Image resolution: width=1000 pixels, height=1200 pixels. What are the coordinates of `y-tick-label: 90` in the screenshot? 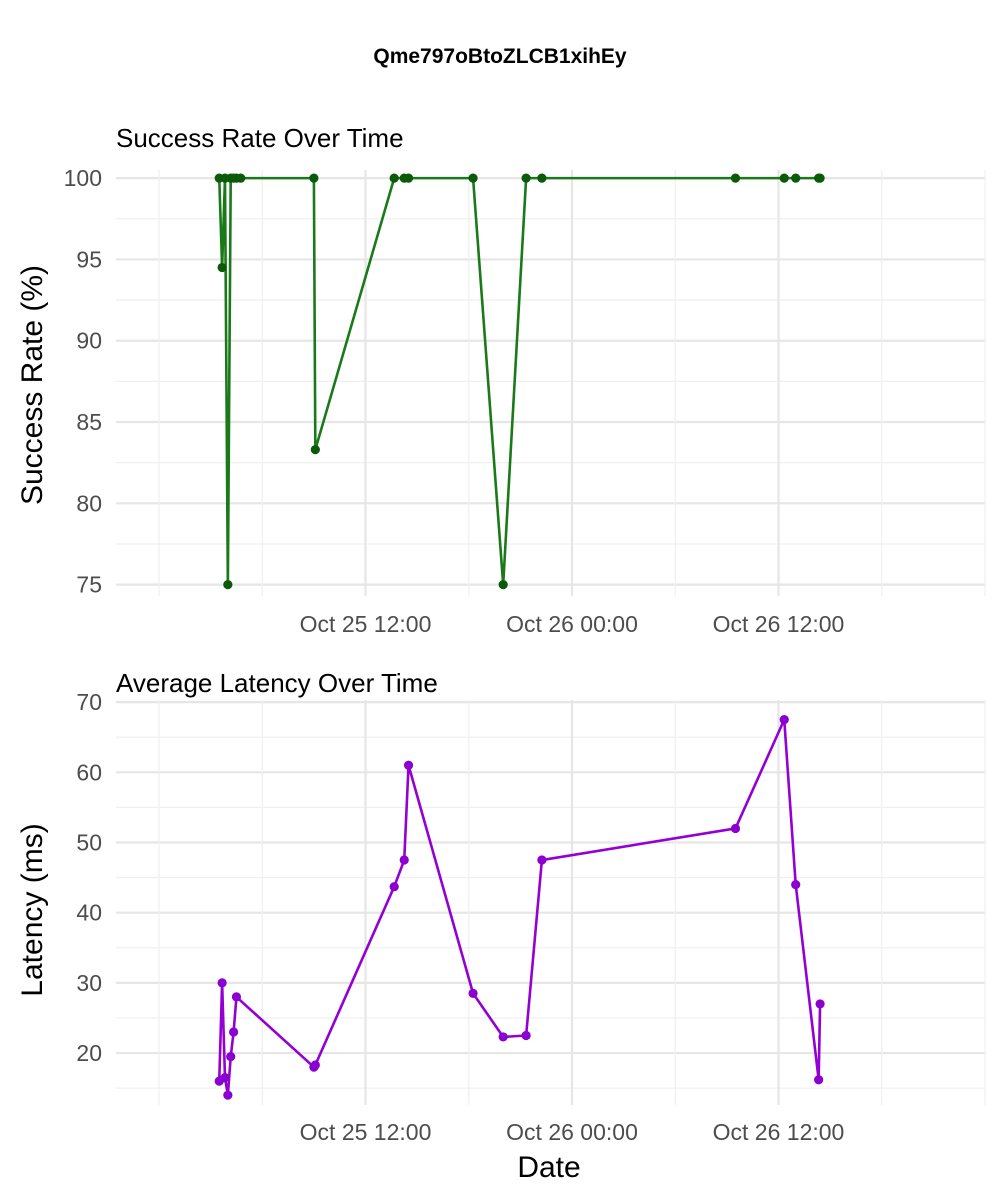 It's located at (89, 341).